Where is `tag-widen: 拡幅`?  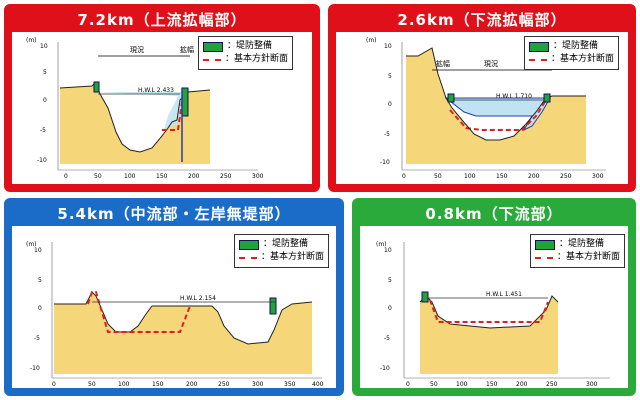
tag-widen: 拡幅 is located at coordinates (187, 49).